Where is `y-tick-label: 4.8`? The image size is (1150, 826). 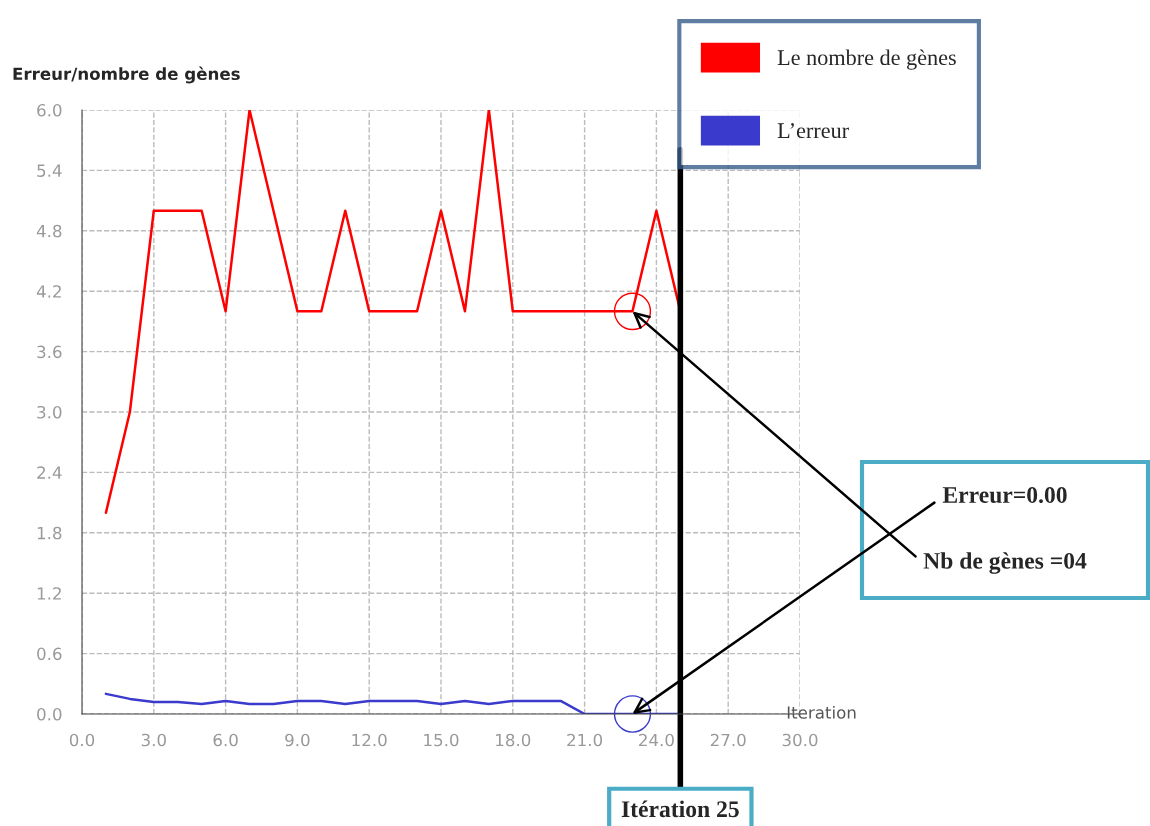 y-tick-label: 4.8 is located at coordinates (49, 231).